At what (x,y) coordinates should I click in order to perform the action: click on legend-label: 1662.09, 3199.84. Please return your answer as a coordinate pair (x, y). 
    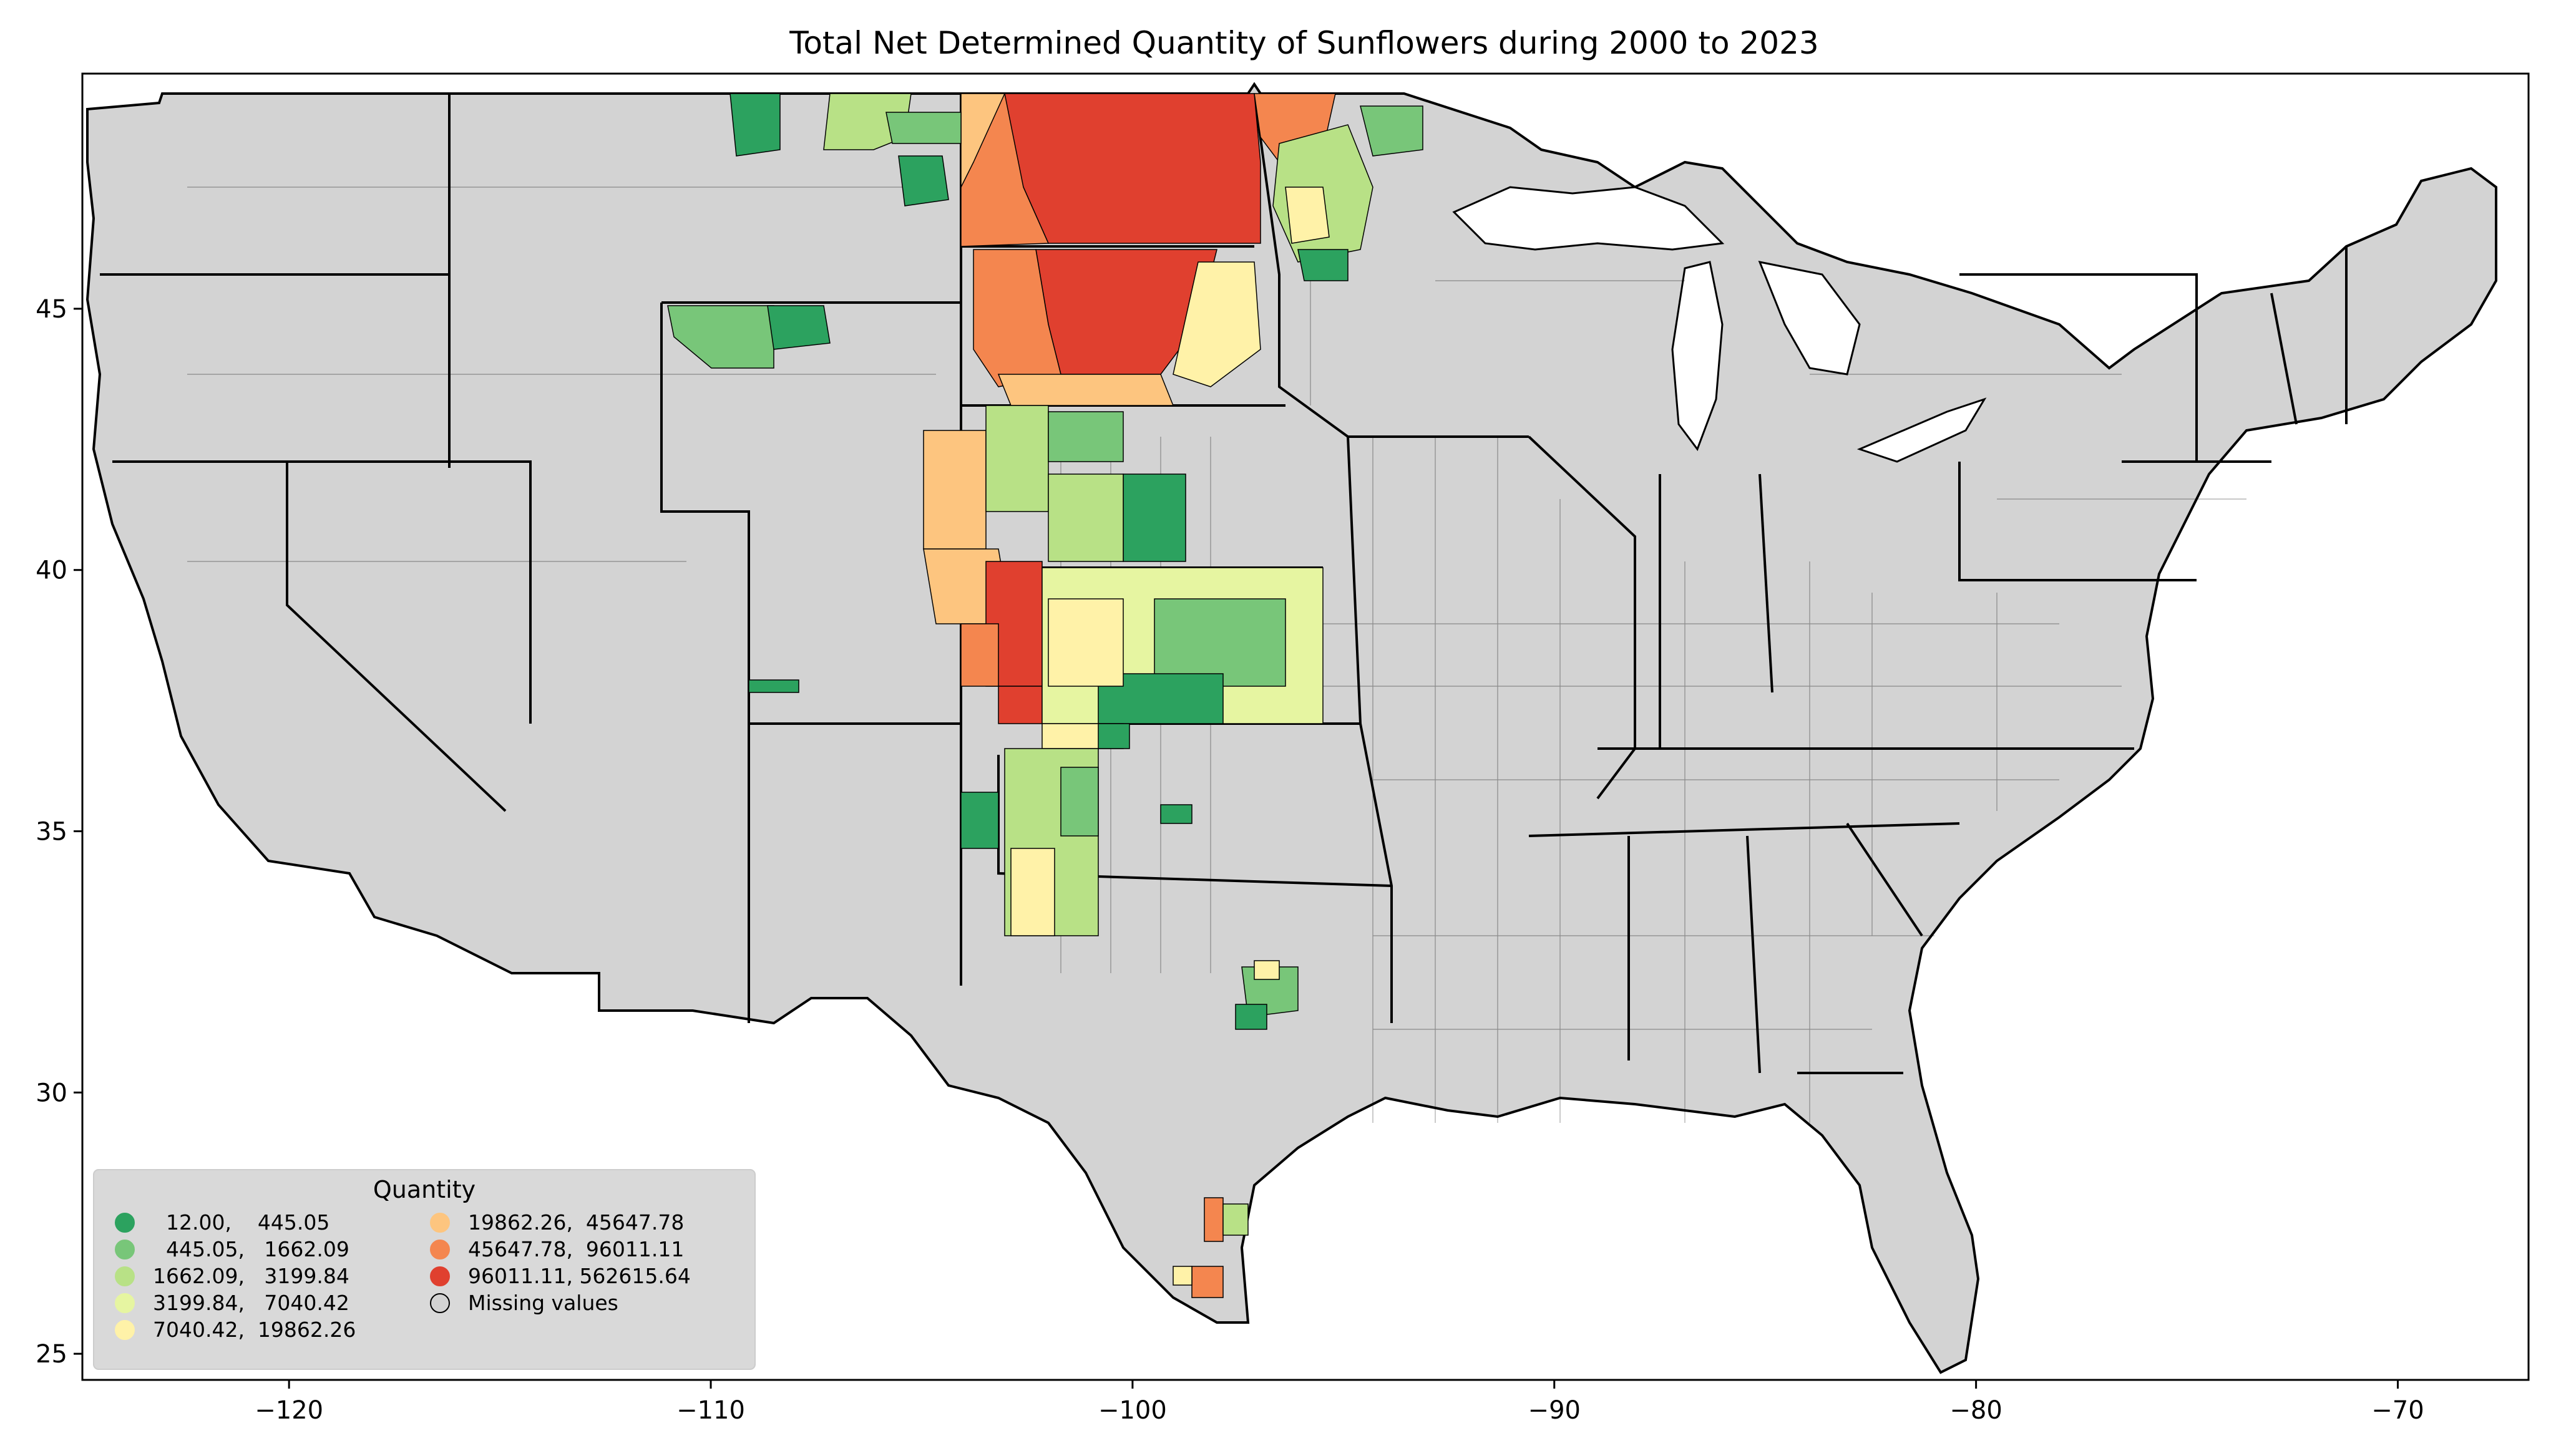
    Looking at the image, I should click on (251, 1276).